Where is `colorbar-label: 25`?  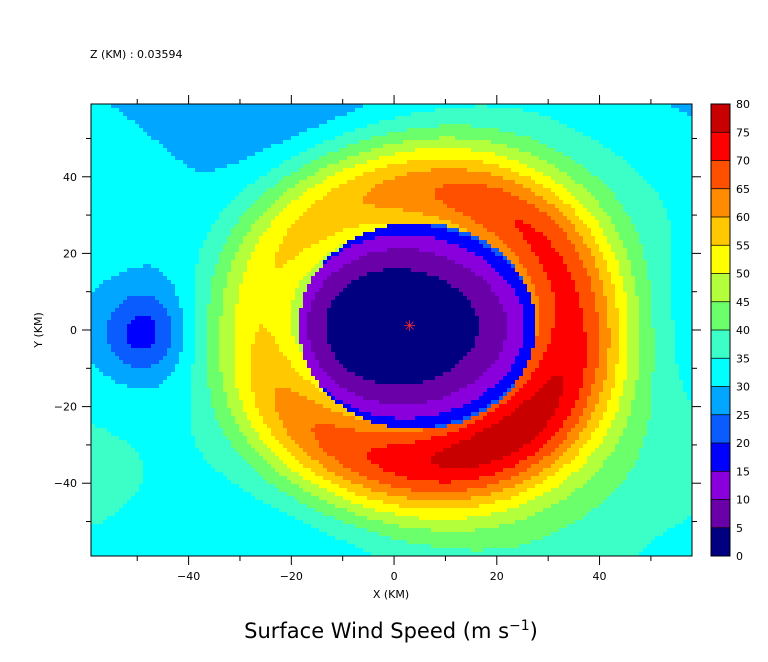 colorbar-label: 25 is located at coordinates (743, 415).